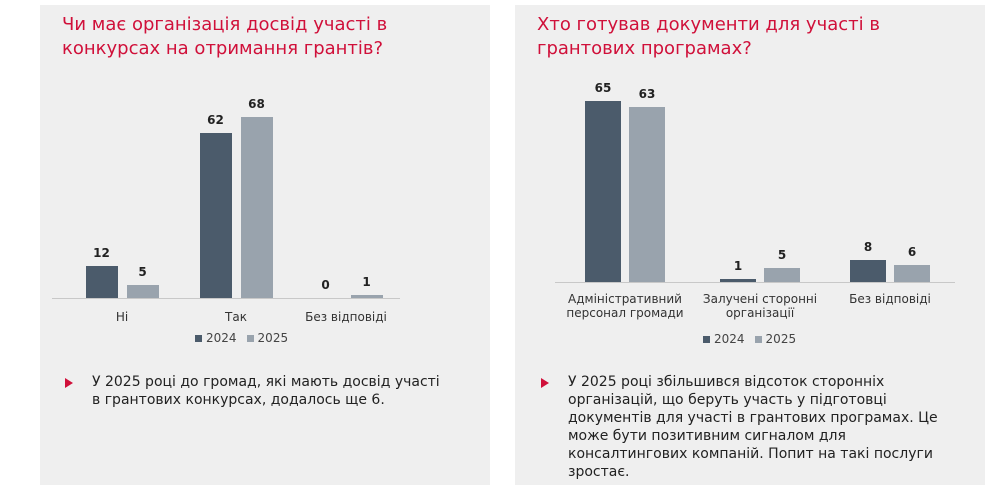  I want to click on category-label: Ні, so click(122, 317).